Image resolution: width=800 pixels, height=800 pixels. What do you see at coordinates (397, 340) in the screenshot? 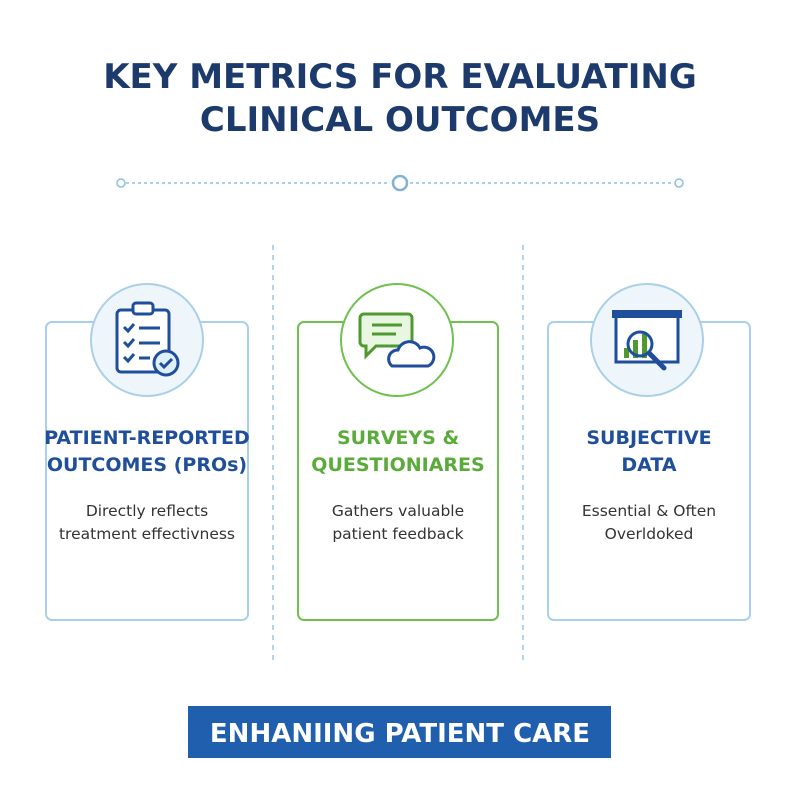
I see `chat-icon` at bounding box center [397, 340].